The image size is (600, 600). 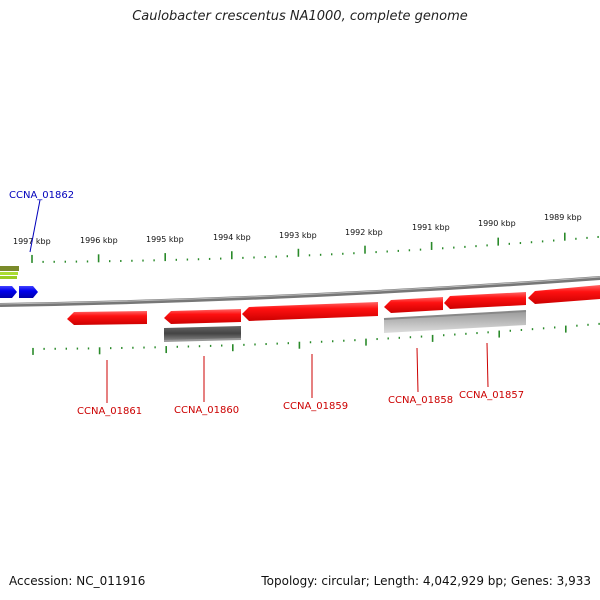 I want to click on scale-label: 1994 kbp, so click(x=232, y=237).